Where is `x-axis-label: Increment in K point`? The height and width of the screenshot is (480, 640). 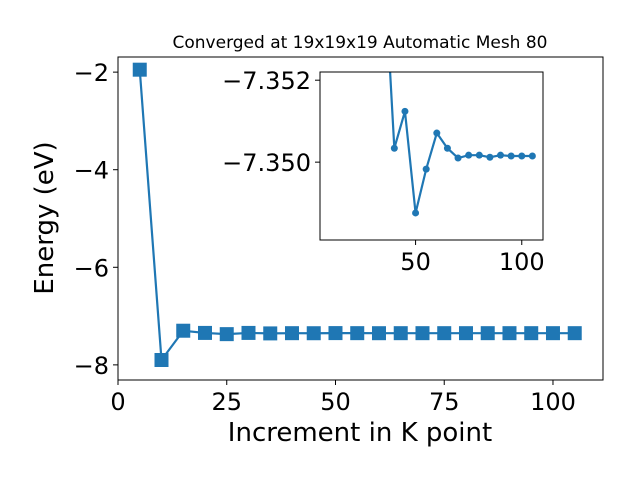 x-axis-label: Increment in K point is located at coordinates (360, 433).